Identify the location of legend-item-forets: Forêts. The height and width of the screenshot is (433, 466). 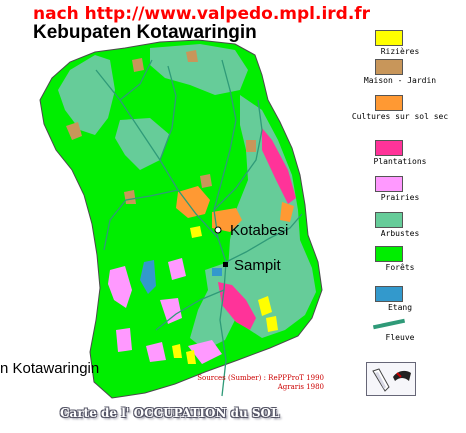
(400, 266).